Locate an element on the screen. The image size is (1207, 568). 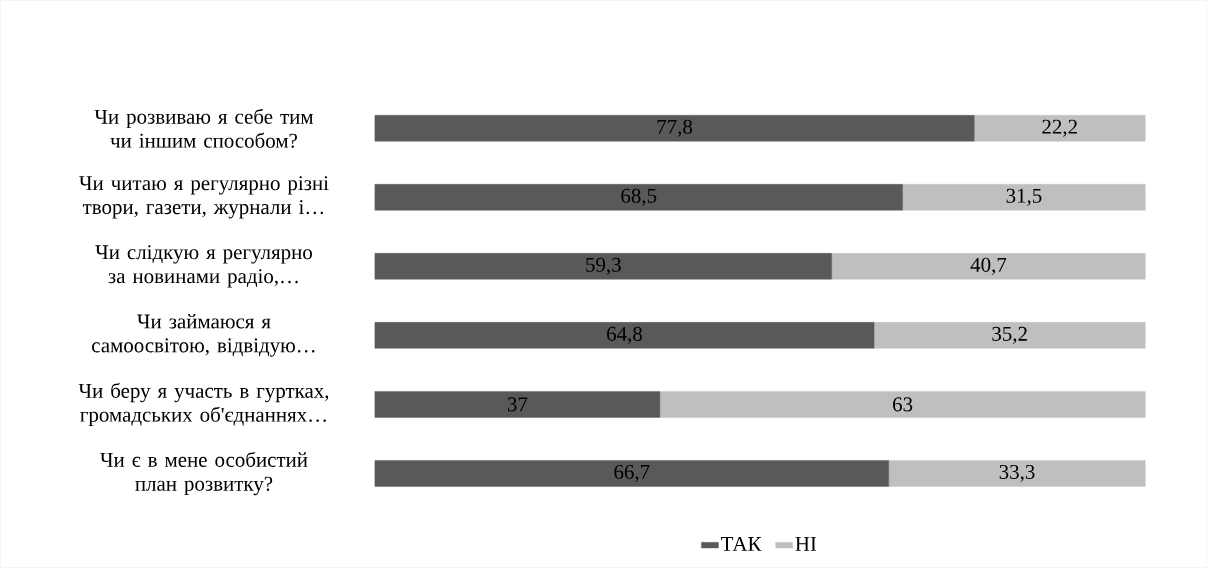
legend-label: ТАК is located at coordinates (741, 544).